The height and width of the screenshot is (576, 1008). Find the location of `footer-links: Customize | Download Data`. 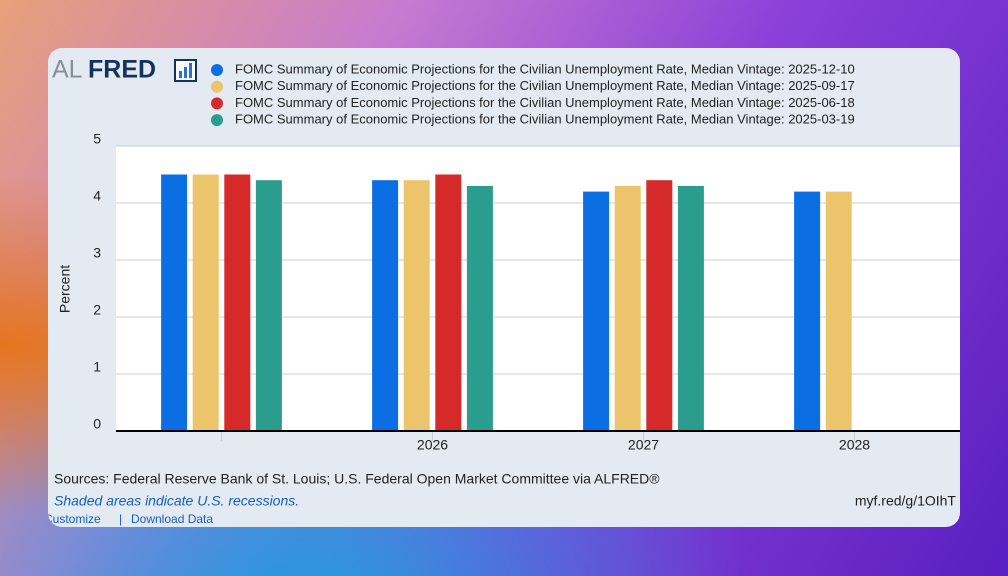

footer-links: Customize | Download Data is located at coordinates (128, 519).